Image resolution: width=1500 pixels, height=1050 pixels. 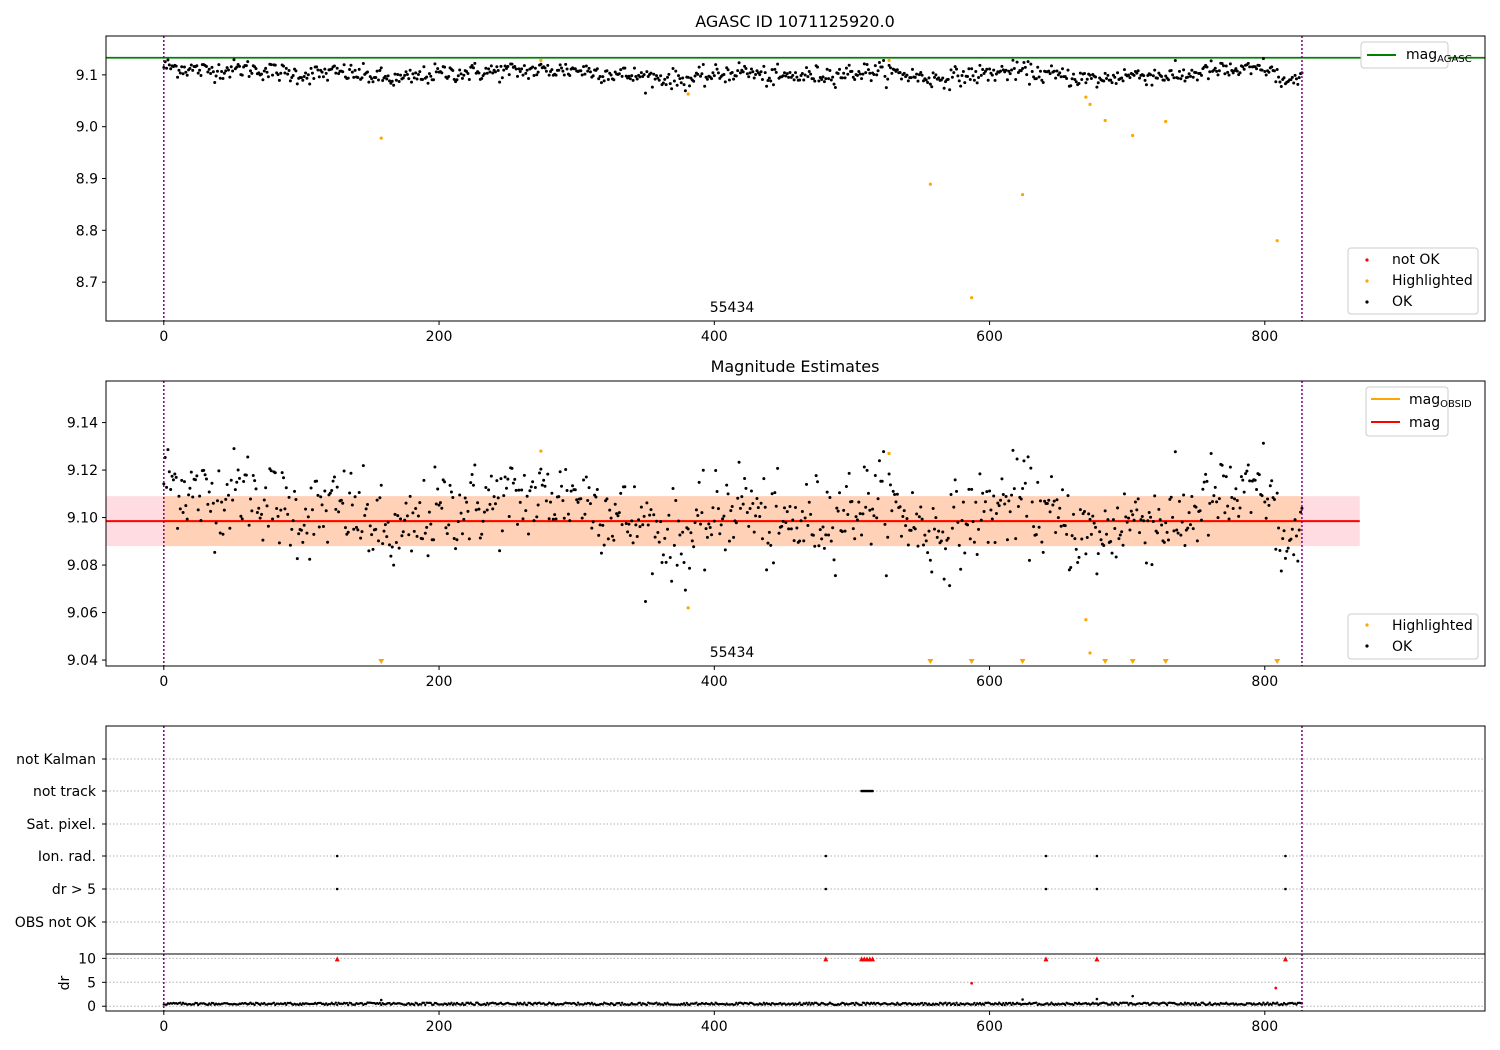 What do you see at coordinates (381, 138) in the screenshot?
I see `highlighted-point` at bounding box center [381, 138].